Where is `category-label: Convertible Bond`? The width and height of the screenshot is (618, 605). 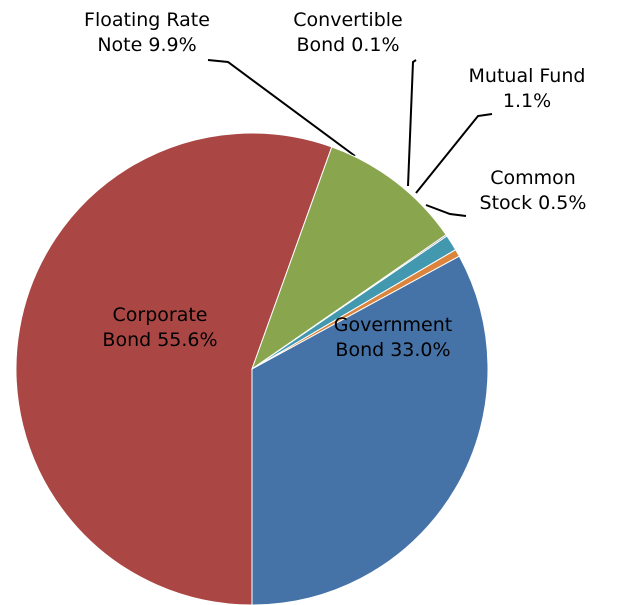
category-label: Convertible Bond is located at coordinates (348, 32).